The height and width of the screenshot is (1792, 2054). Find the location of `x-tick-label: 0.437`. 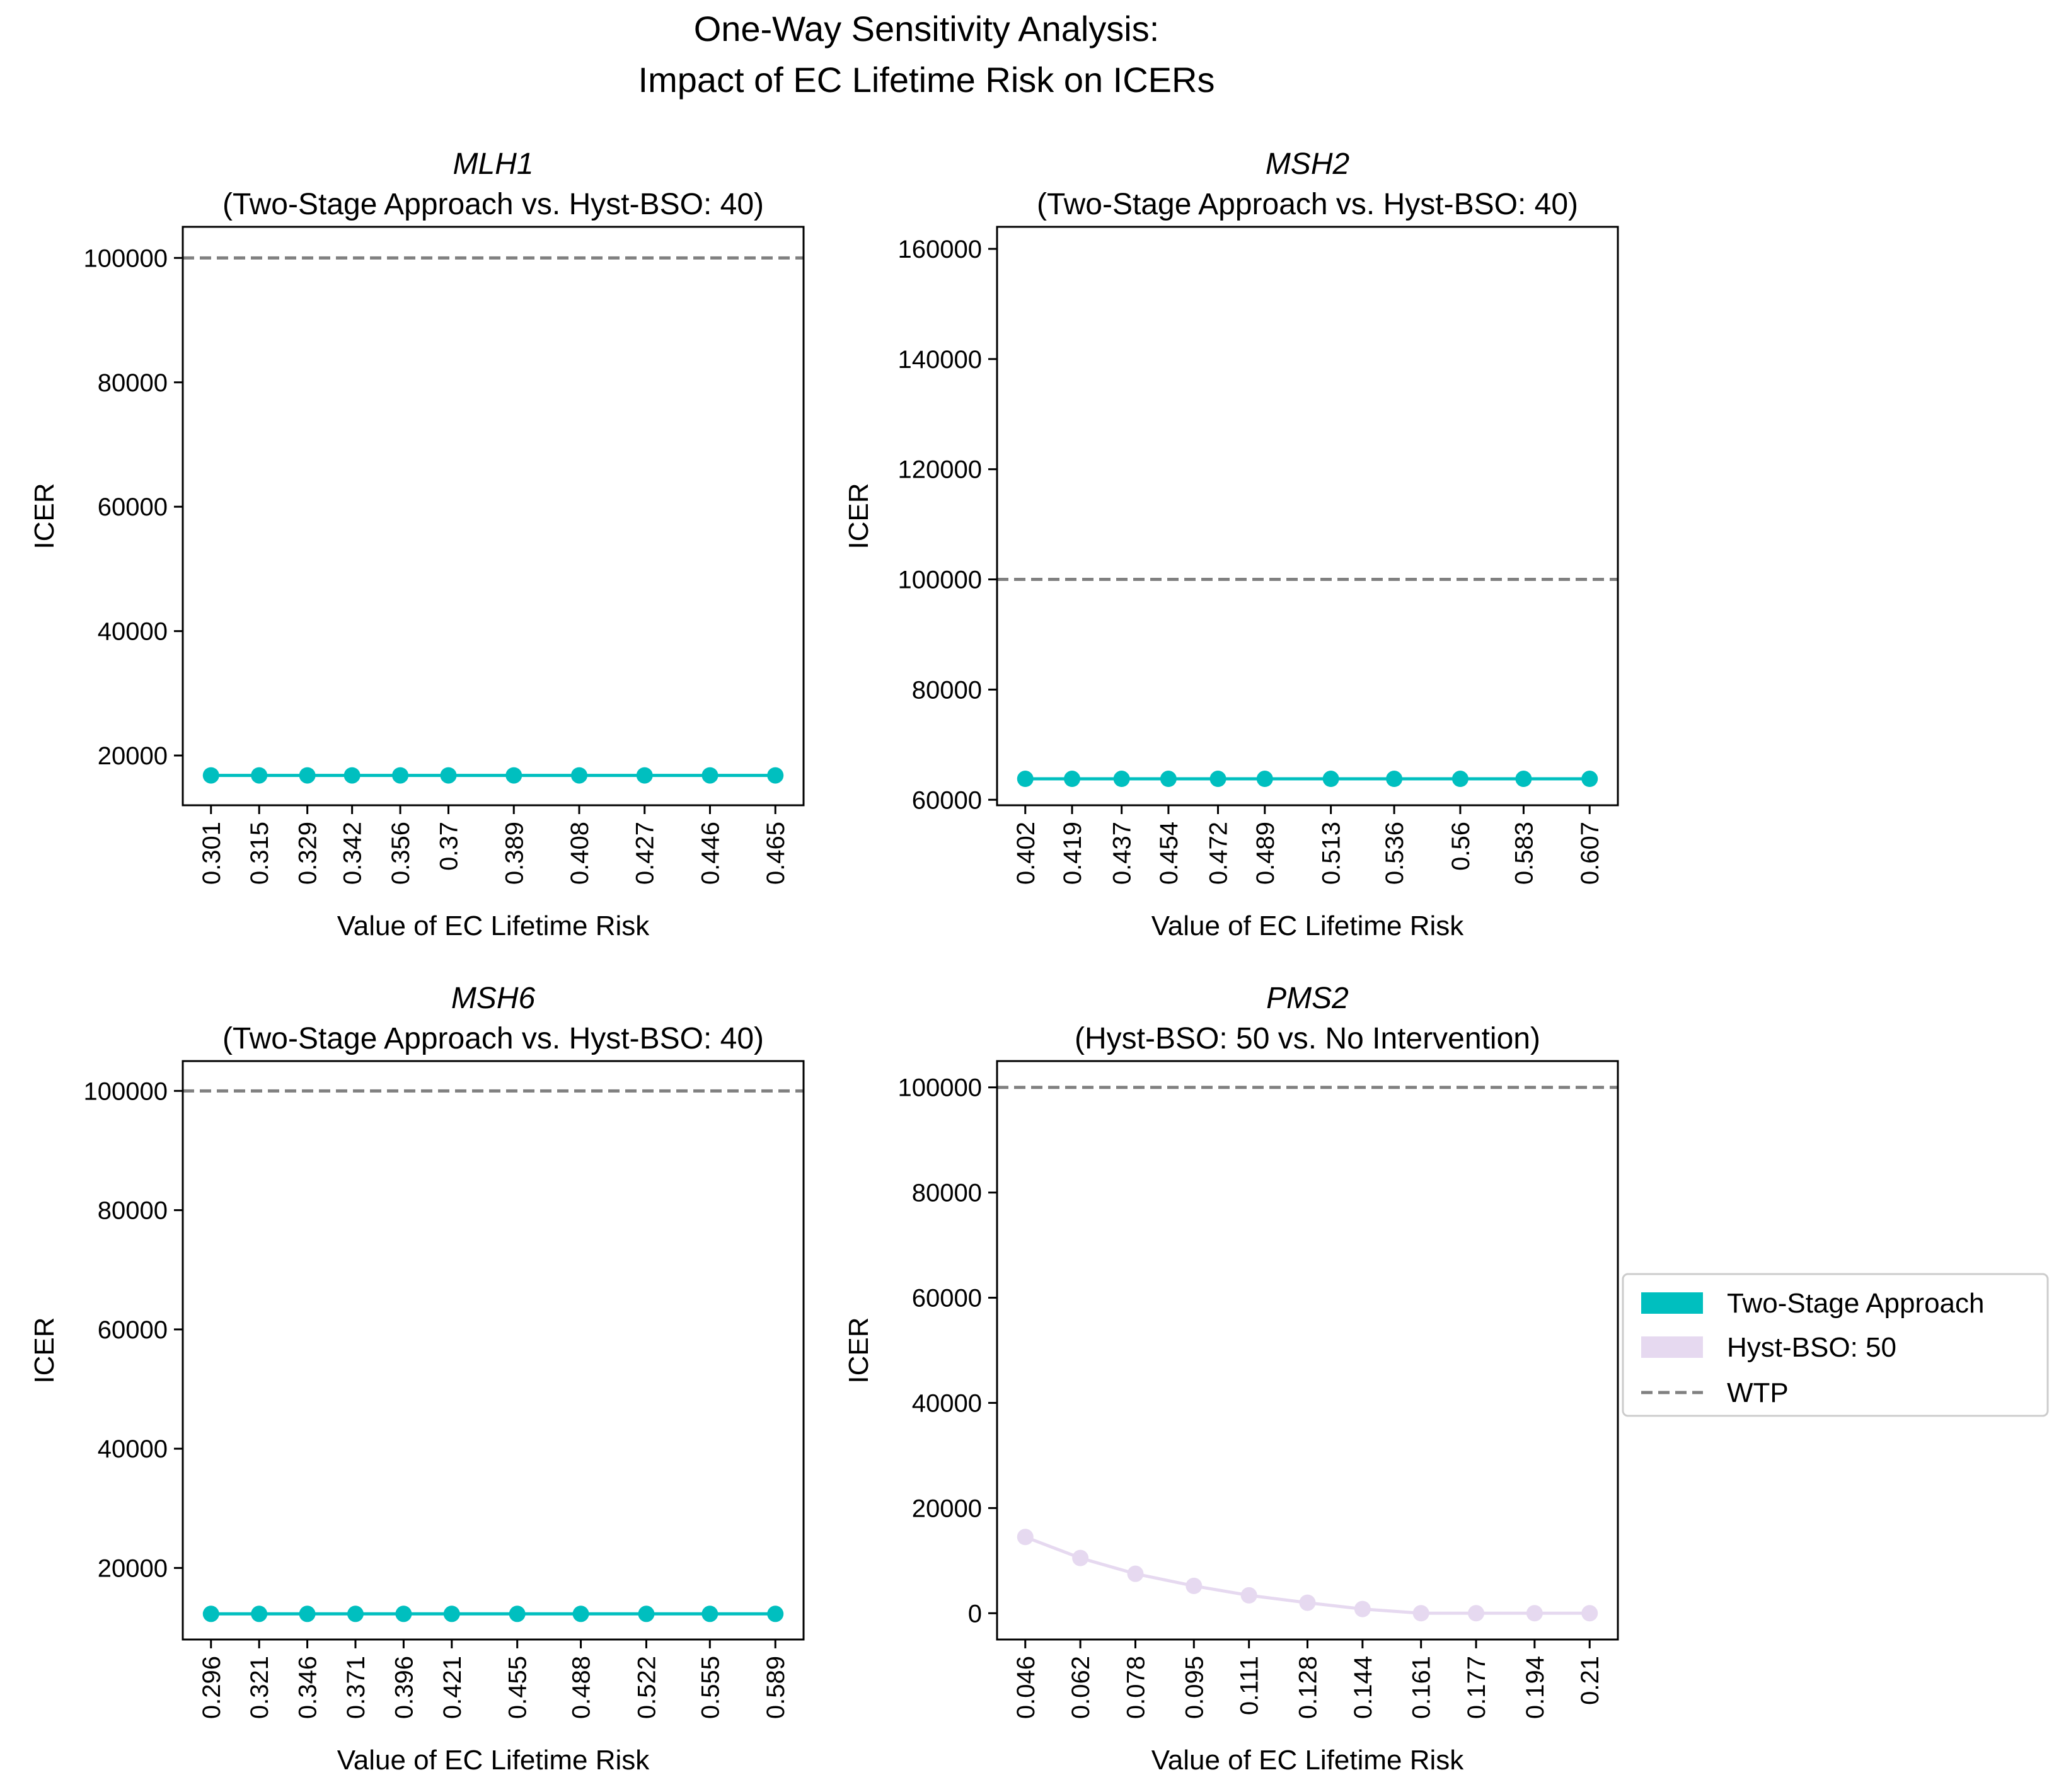

x-tick-label: 0.437 is located at coordinates (1123, 854).